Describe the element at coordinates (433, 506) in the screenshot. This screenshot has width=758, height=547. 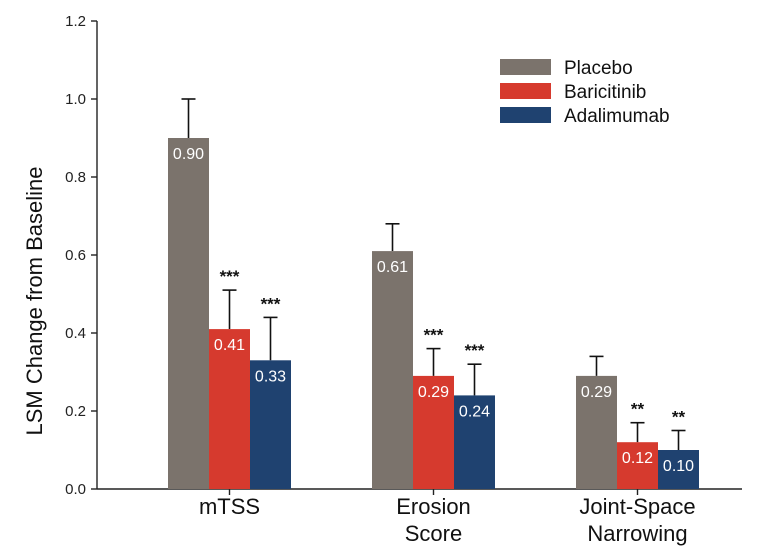
I see `x-category-label: Erosion` at that location.